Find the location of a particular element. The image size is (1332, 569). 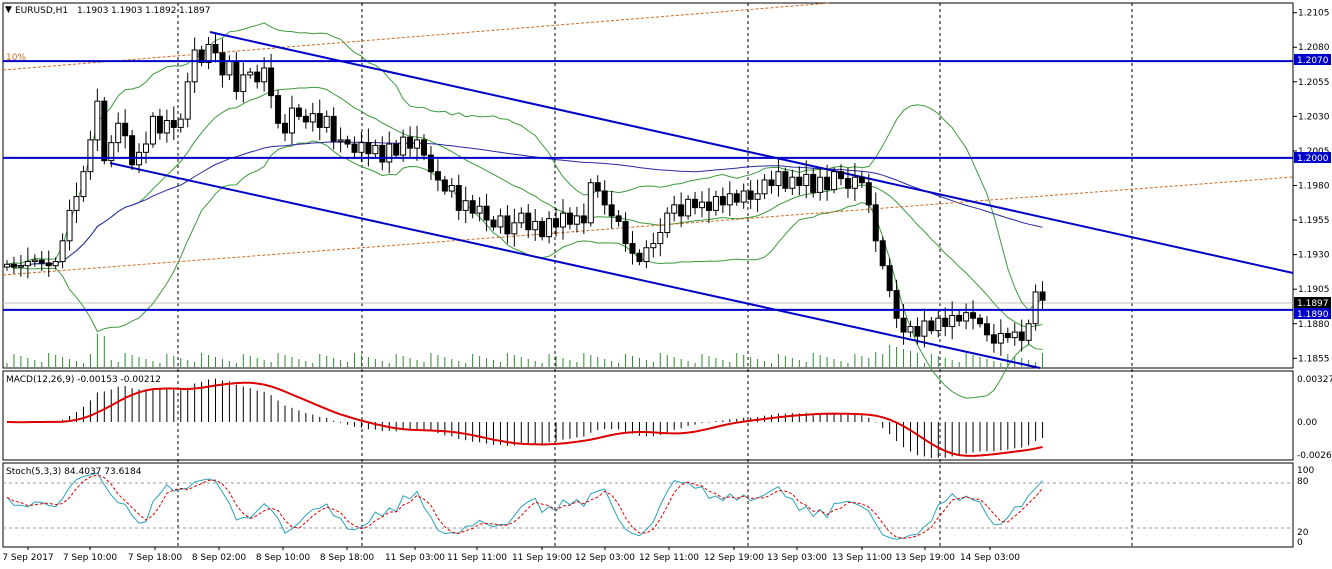

price-tick-label: 1.2030 is located at coordinates (1314, 117).